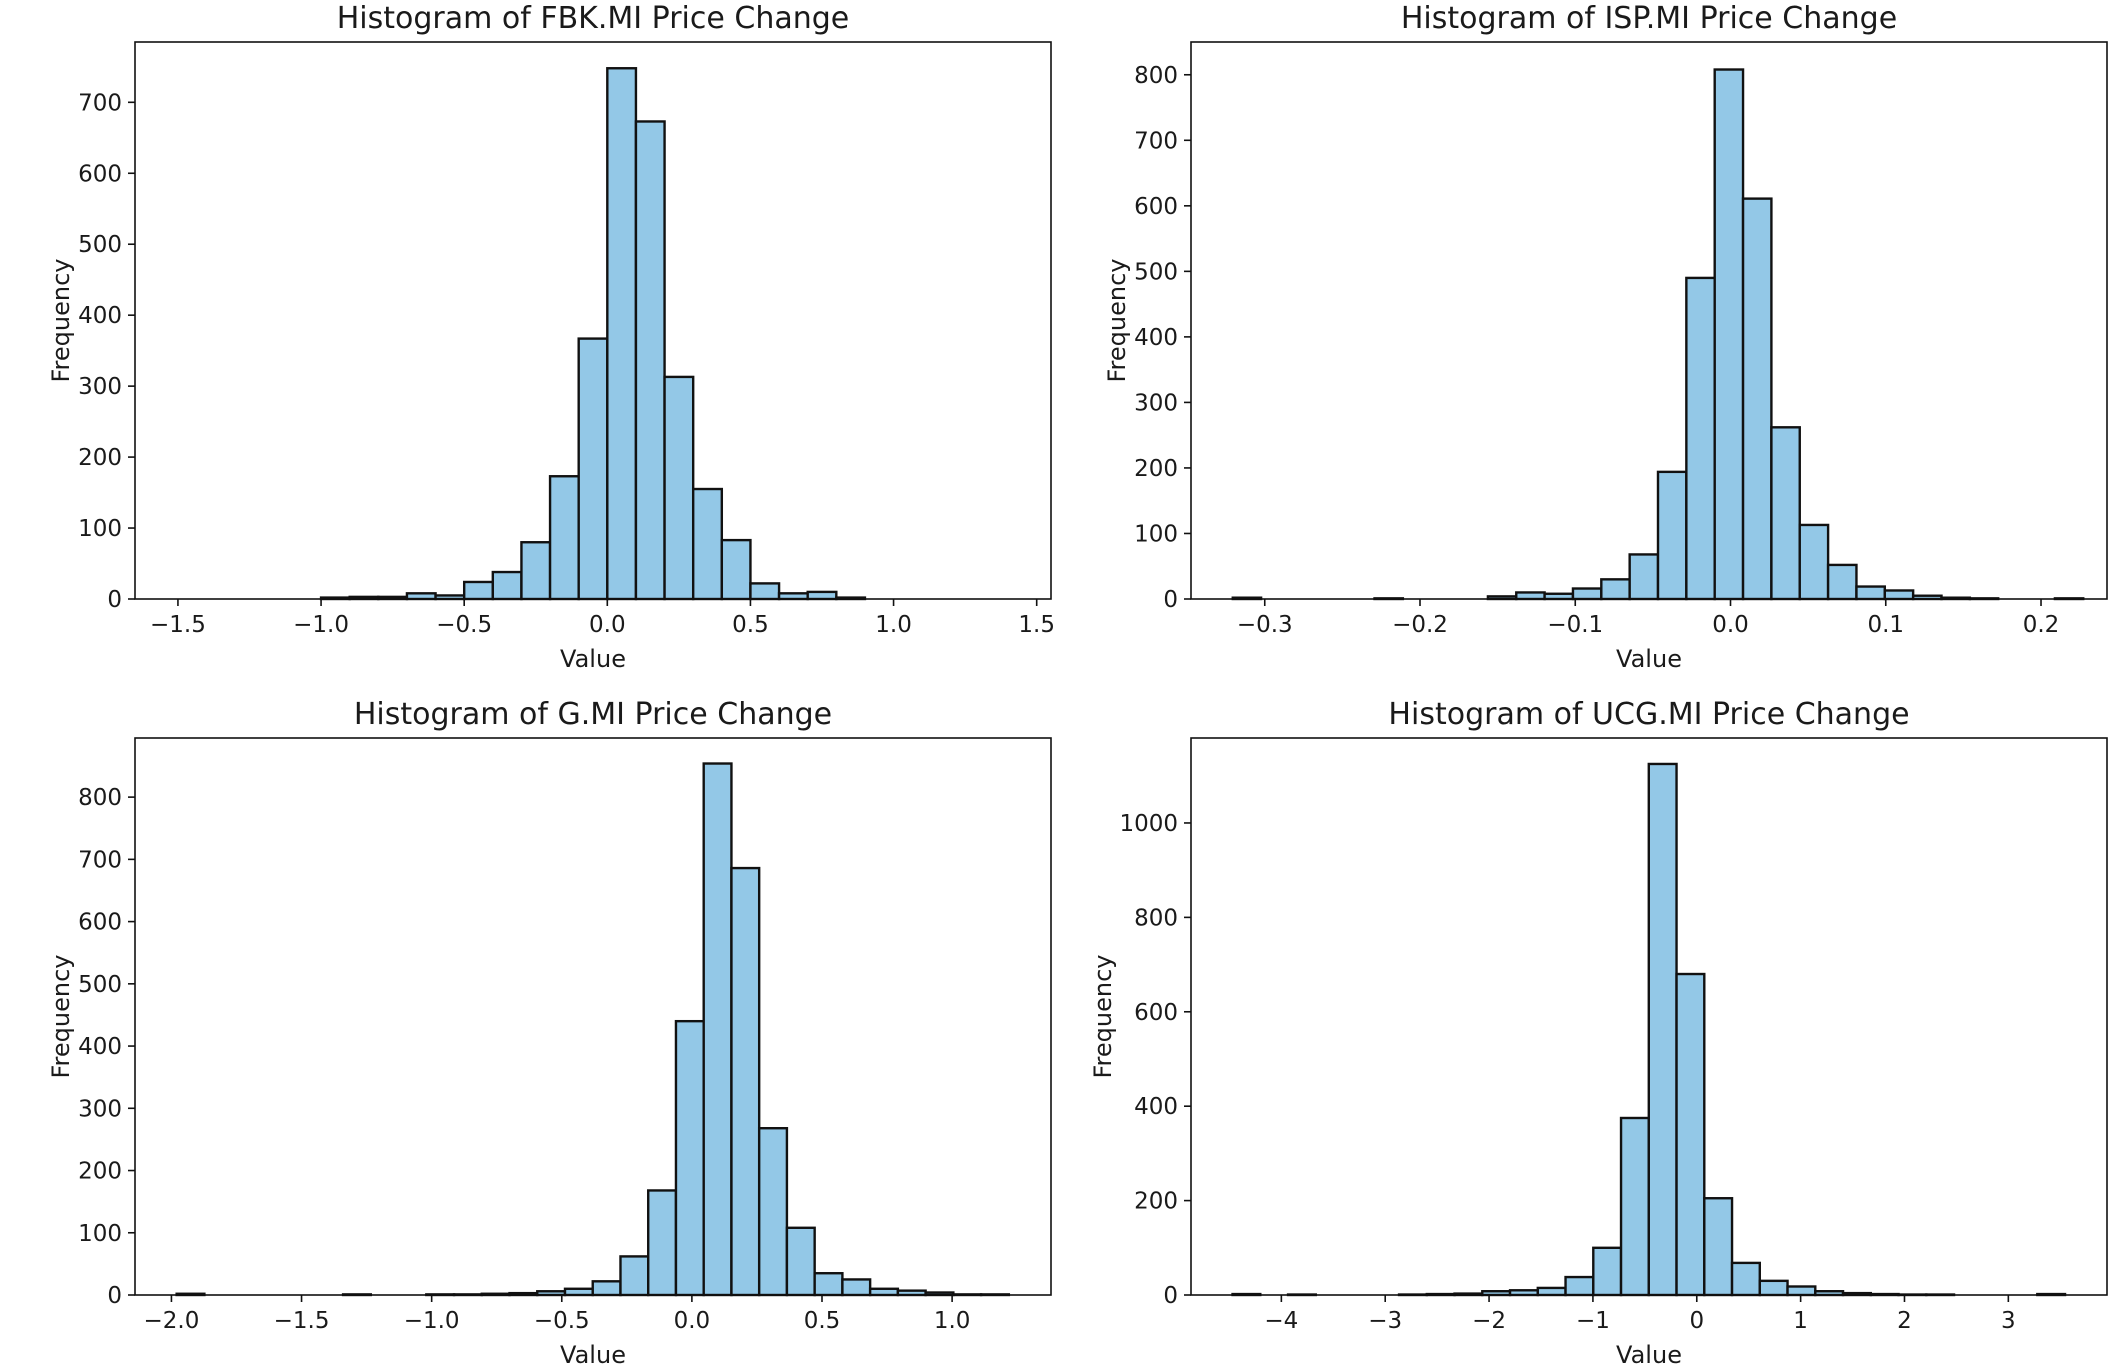 The width and height of the screenshot is (2121, 1368). Describe the element at coordinates (1800, 1321) in the screenshot. I see `x-tick-label: 1` at that location.